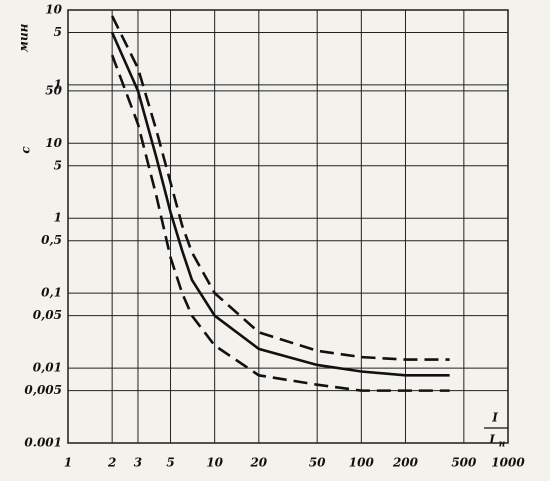 This screenshot has width=550, height=481. I want to click on y-tick-label: 50, so click(53, 90).